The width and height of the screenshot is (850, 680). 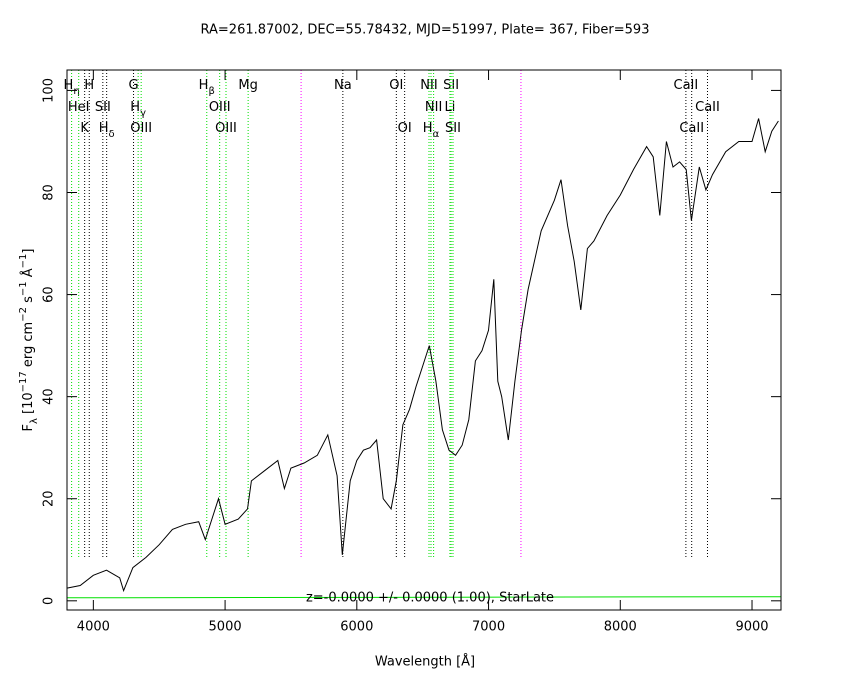 I want to click on y-axis-label-part: Å, so click(x=28, y=274).